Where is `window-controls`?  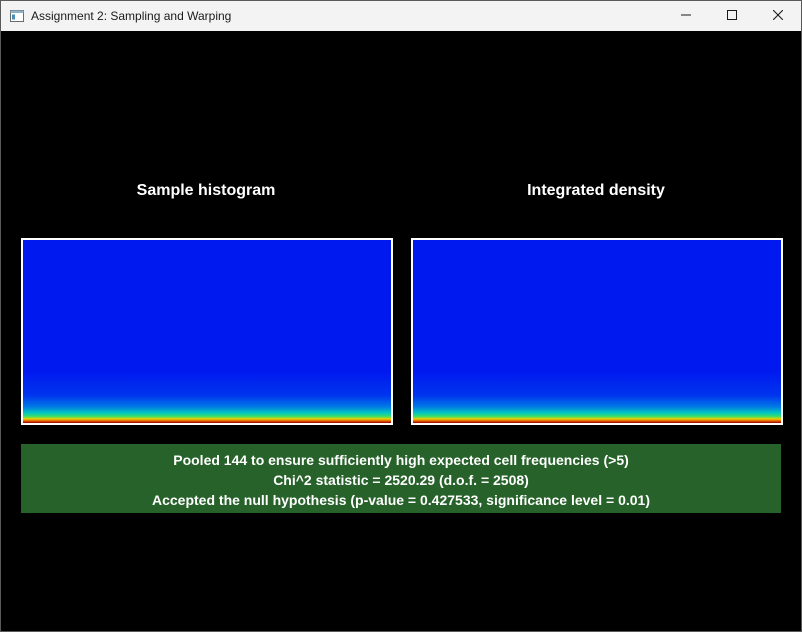 window-controls is located at coordinates (732, 16).